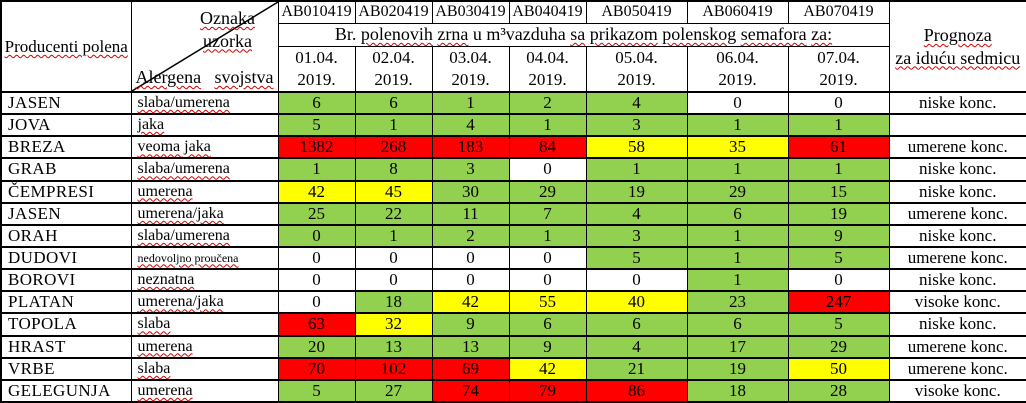  Describe the element at coordinates (66, 324) in the screenshot. I see `producer-name: TOPOLA` at that location.